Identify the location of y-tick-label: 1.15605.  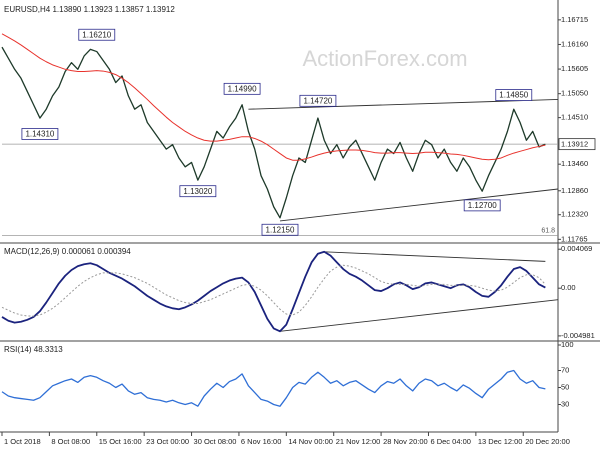
(574, 68).